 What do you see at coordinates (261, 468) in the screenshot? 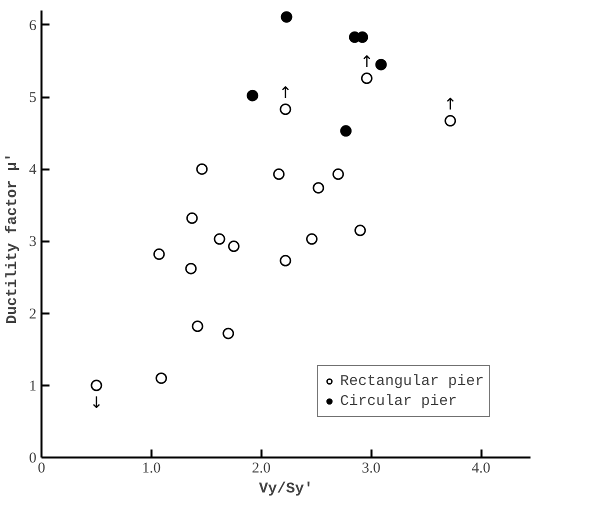
I see `x-tick-label: 2.0` at bounding box center [261, 468].